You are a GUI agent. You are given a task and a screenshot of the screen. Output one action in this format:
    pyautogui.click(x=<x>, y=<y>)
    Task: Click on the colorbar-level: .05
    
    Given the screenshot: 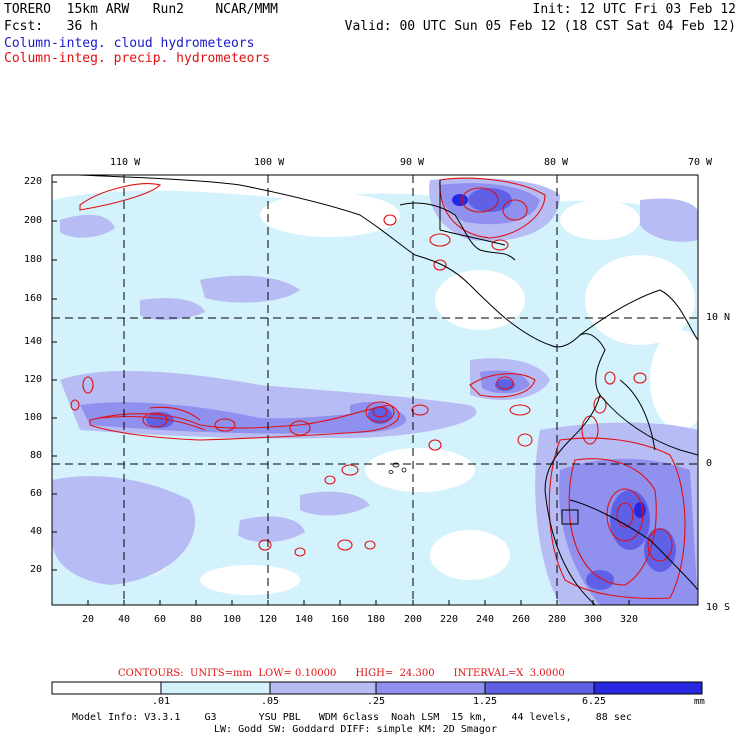 What is the action you would take?
    pyautogui.click(x=270, y=701)
    